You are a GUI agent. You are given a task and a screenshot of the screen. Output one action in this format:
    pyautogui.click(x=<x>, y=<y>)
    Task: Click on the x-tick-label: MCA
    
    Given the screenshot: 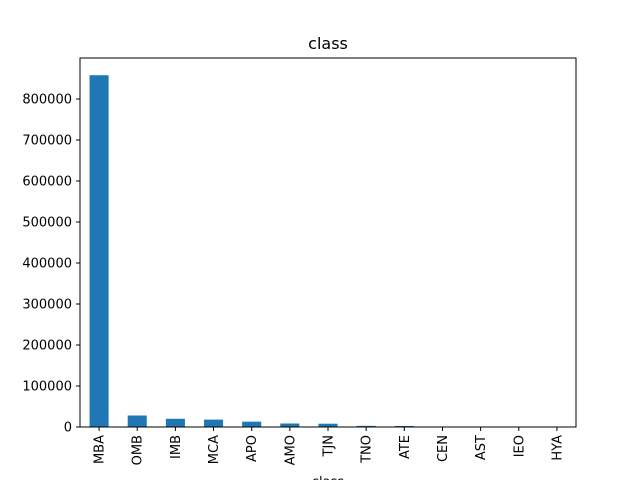 What is the action you would take?
    pyautogui.click(x=214, y=449)
    